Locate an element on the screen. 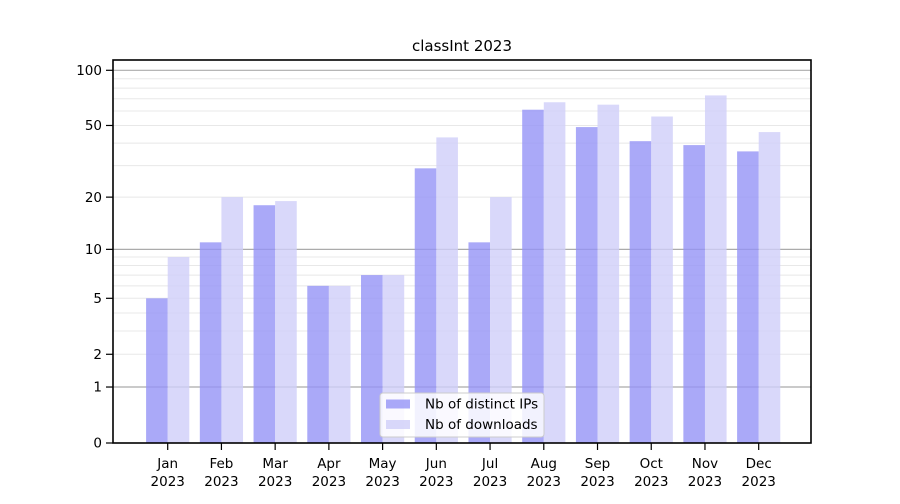 The image size is (900, 504). bar-downloads-aug is located at coordinates (554, 272).